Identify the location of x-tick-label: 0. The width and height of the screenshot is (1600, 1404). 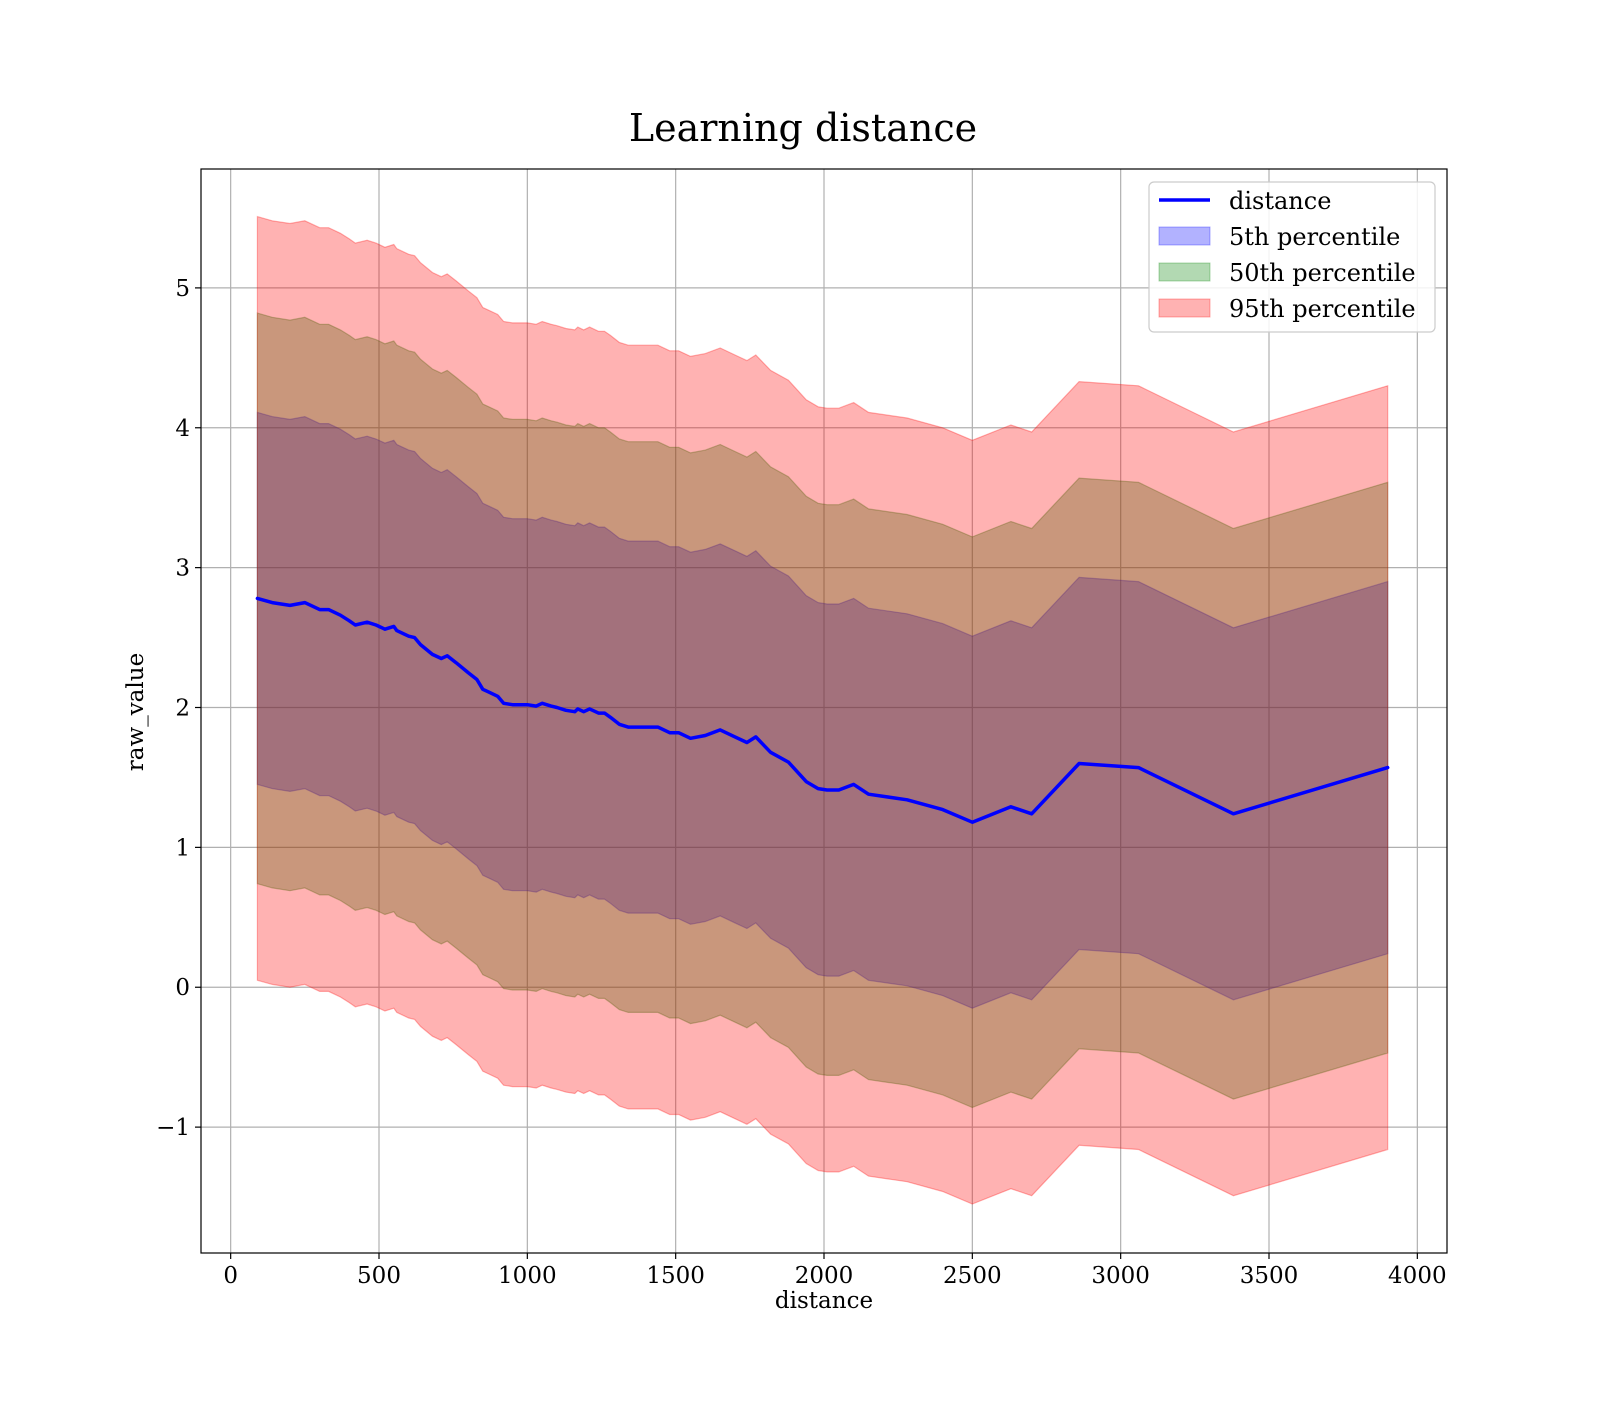
(230, 1276).